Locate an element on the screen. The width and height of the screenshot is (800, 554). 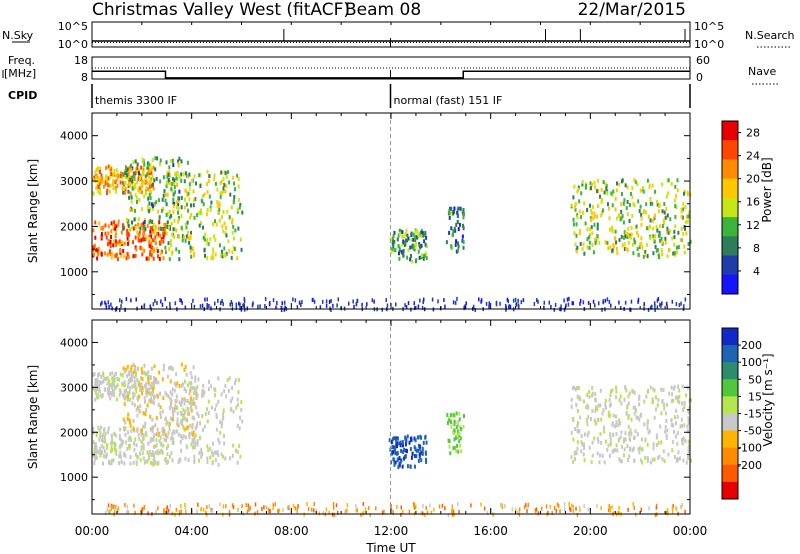
y-tick-label: 2000 is located at coordinates (74, 432).